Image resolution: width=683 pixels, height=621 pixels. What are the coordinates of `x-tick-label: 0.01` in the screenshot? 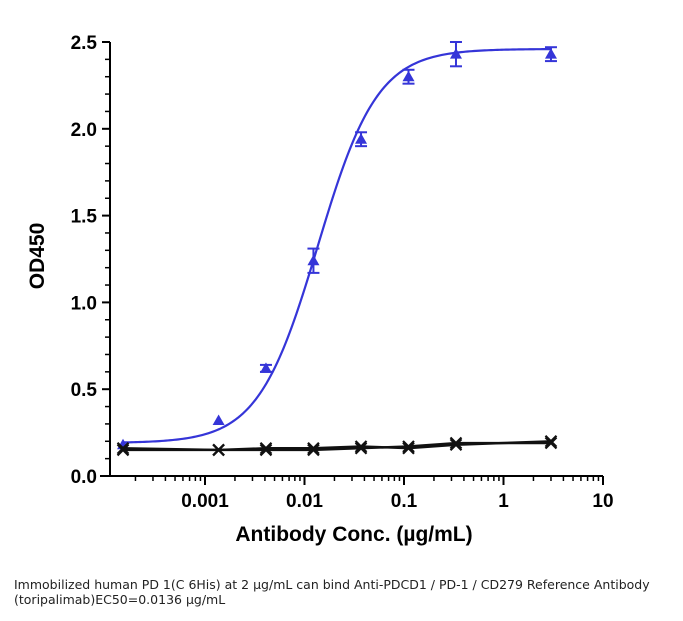 It's located at (304, 501).